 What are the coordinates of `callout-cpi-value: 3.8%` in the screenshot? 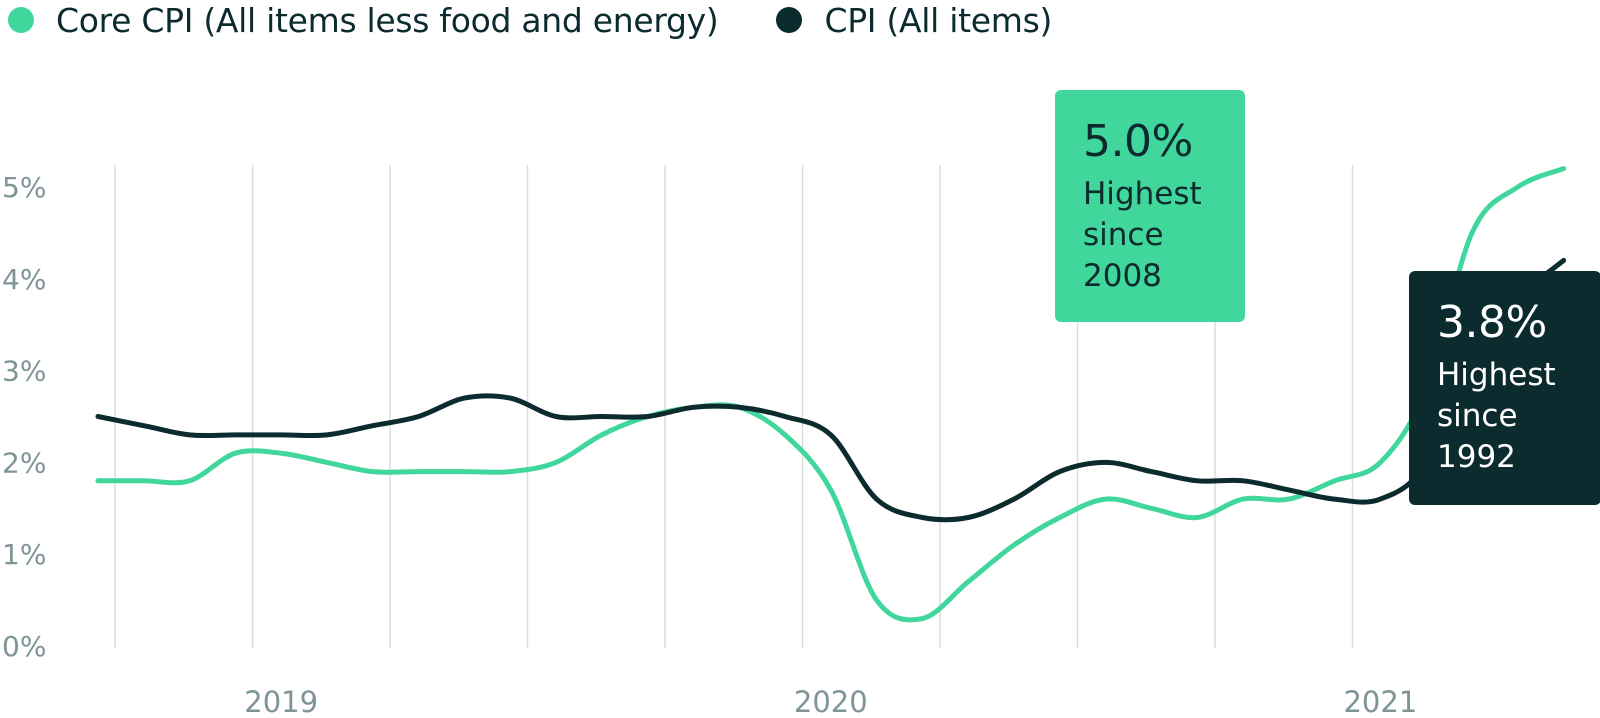 It's located at (1492, 322).